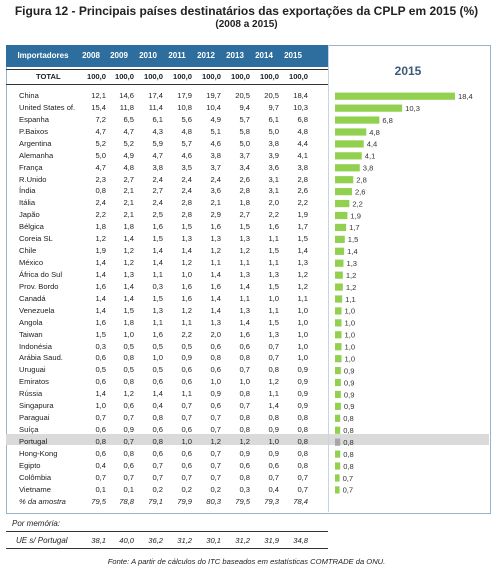 The height and width of the screenshot is (573, 493). What do you see at coordinates (33, 131) in the screenshot?
I see `row-label: P.Baixos` at bounding box center [33, 131].